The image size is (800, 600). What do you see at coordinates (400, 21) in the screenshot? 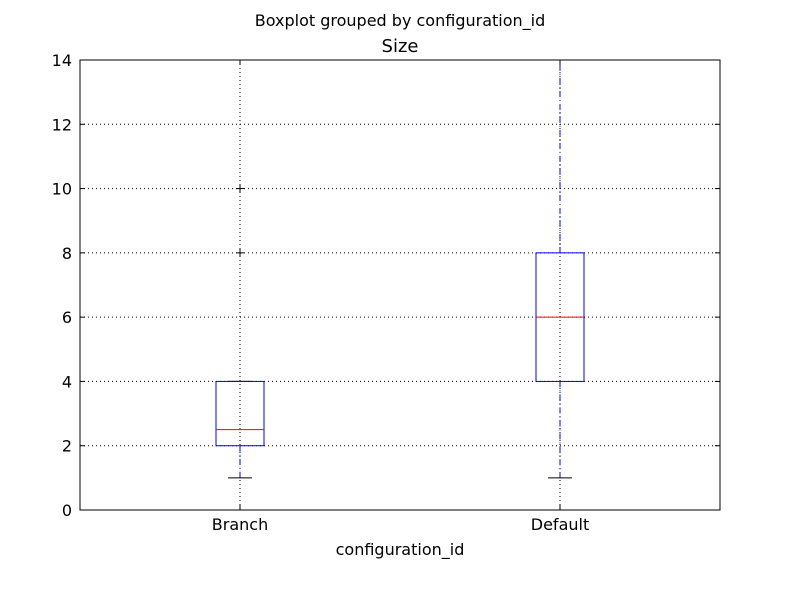
I see `chart-suptitle: Boxplot grouped by configuration_id` at bounding box center [400, 21].